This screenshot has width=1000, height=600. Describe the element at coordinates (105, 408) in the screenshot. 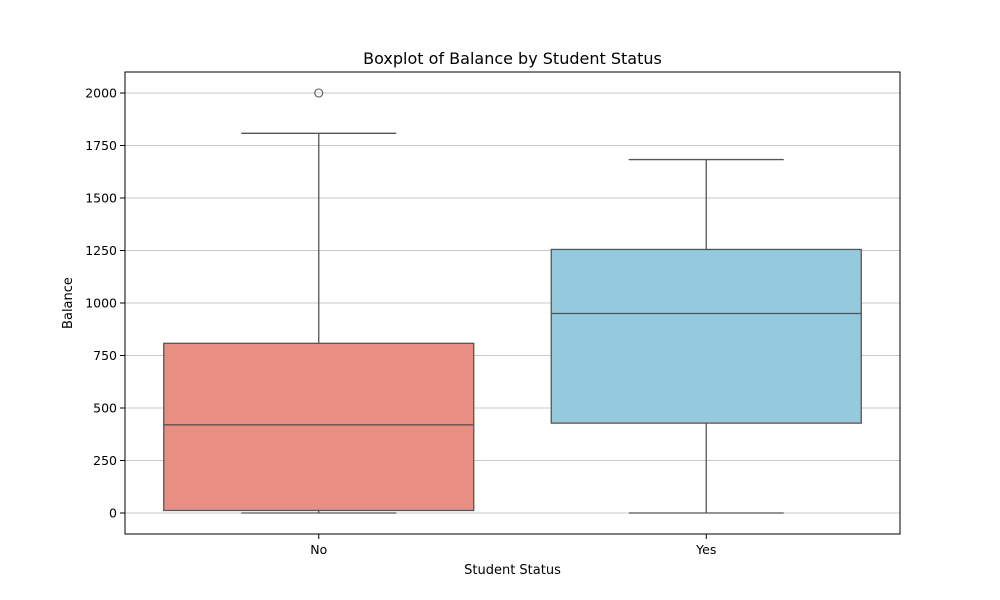

I see `y-tick-label-500: 500` at that location.